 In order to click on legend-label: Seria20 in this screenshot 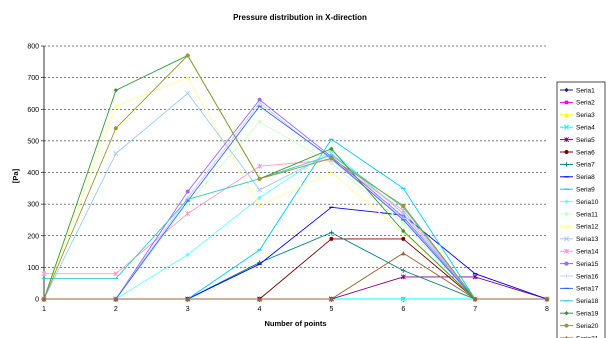, I will do `click(587, 326)`.